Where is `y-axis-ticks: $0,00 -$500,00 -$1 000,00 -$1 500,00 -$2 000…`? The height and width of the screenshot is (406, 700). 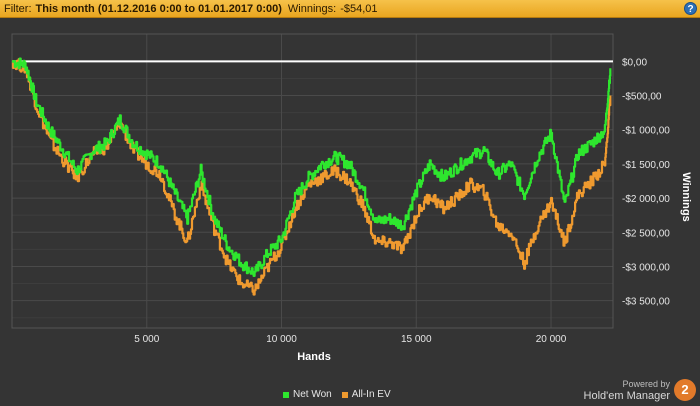
y-axis-ticks: $0,00 -$500,00 -$1 000,00 -$1 500,00 -$2 000… is located at coordinates (646, 182).